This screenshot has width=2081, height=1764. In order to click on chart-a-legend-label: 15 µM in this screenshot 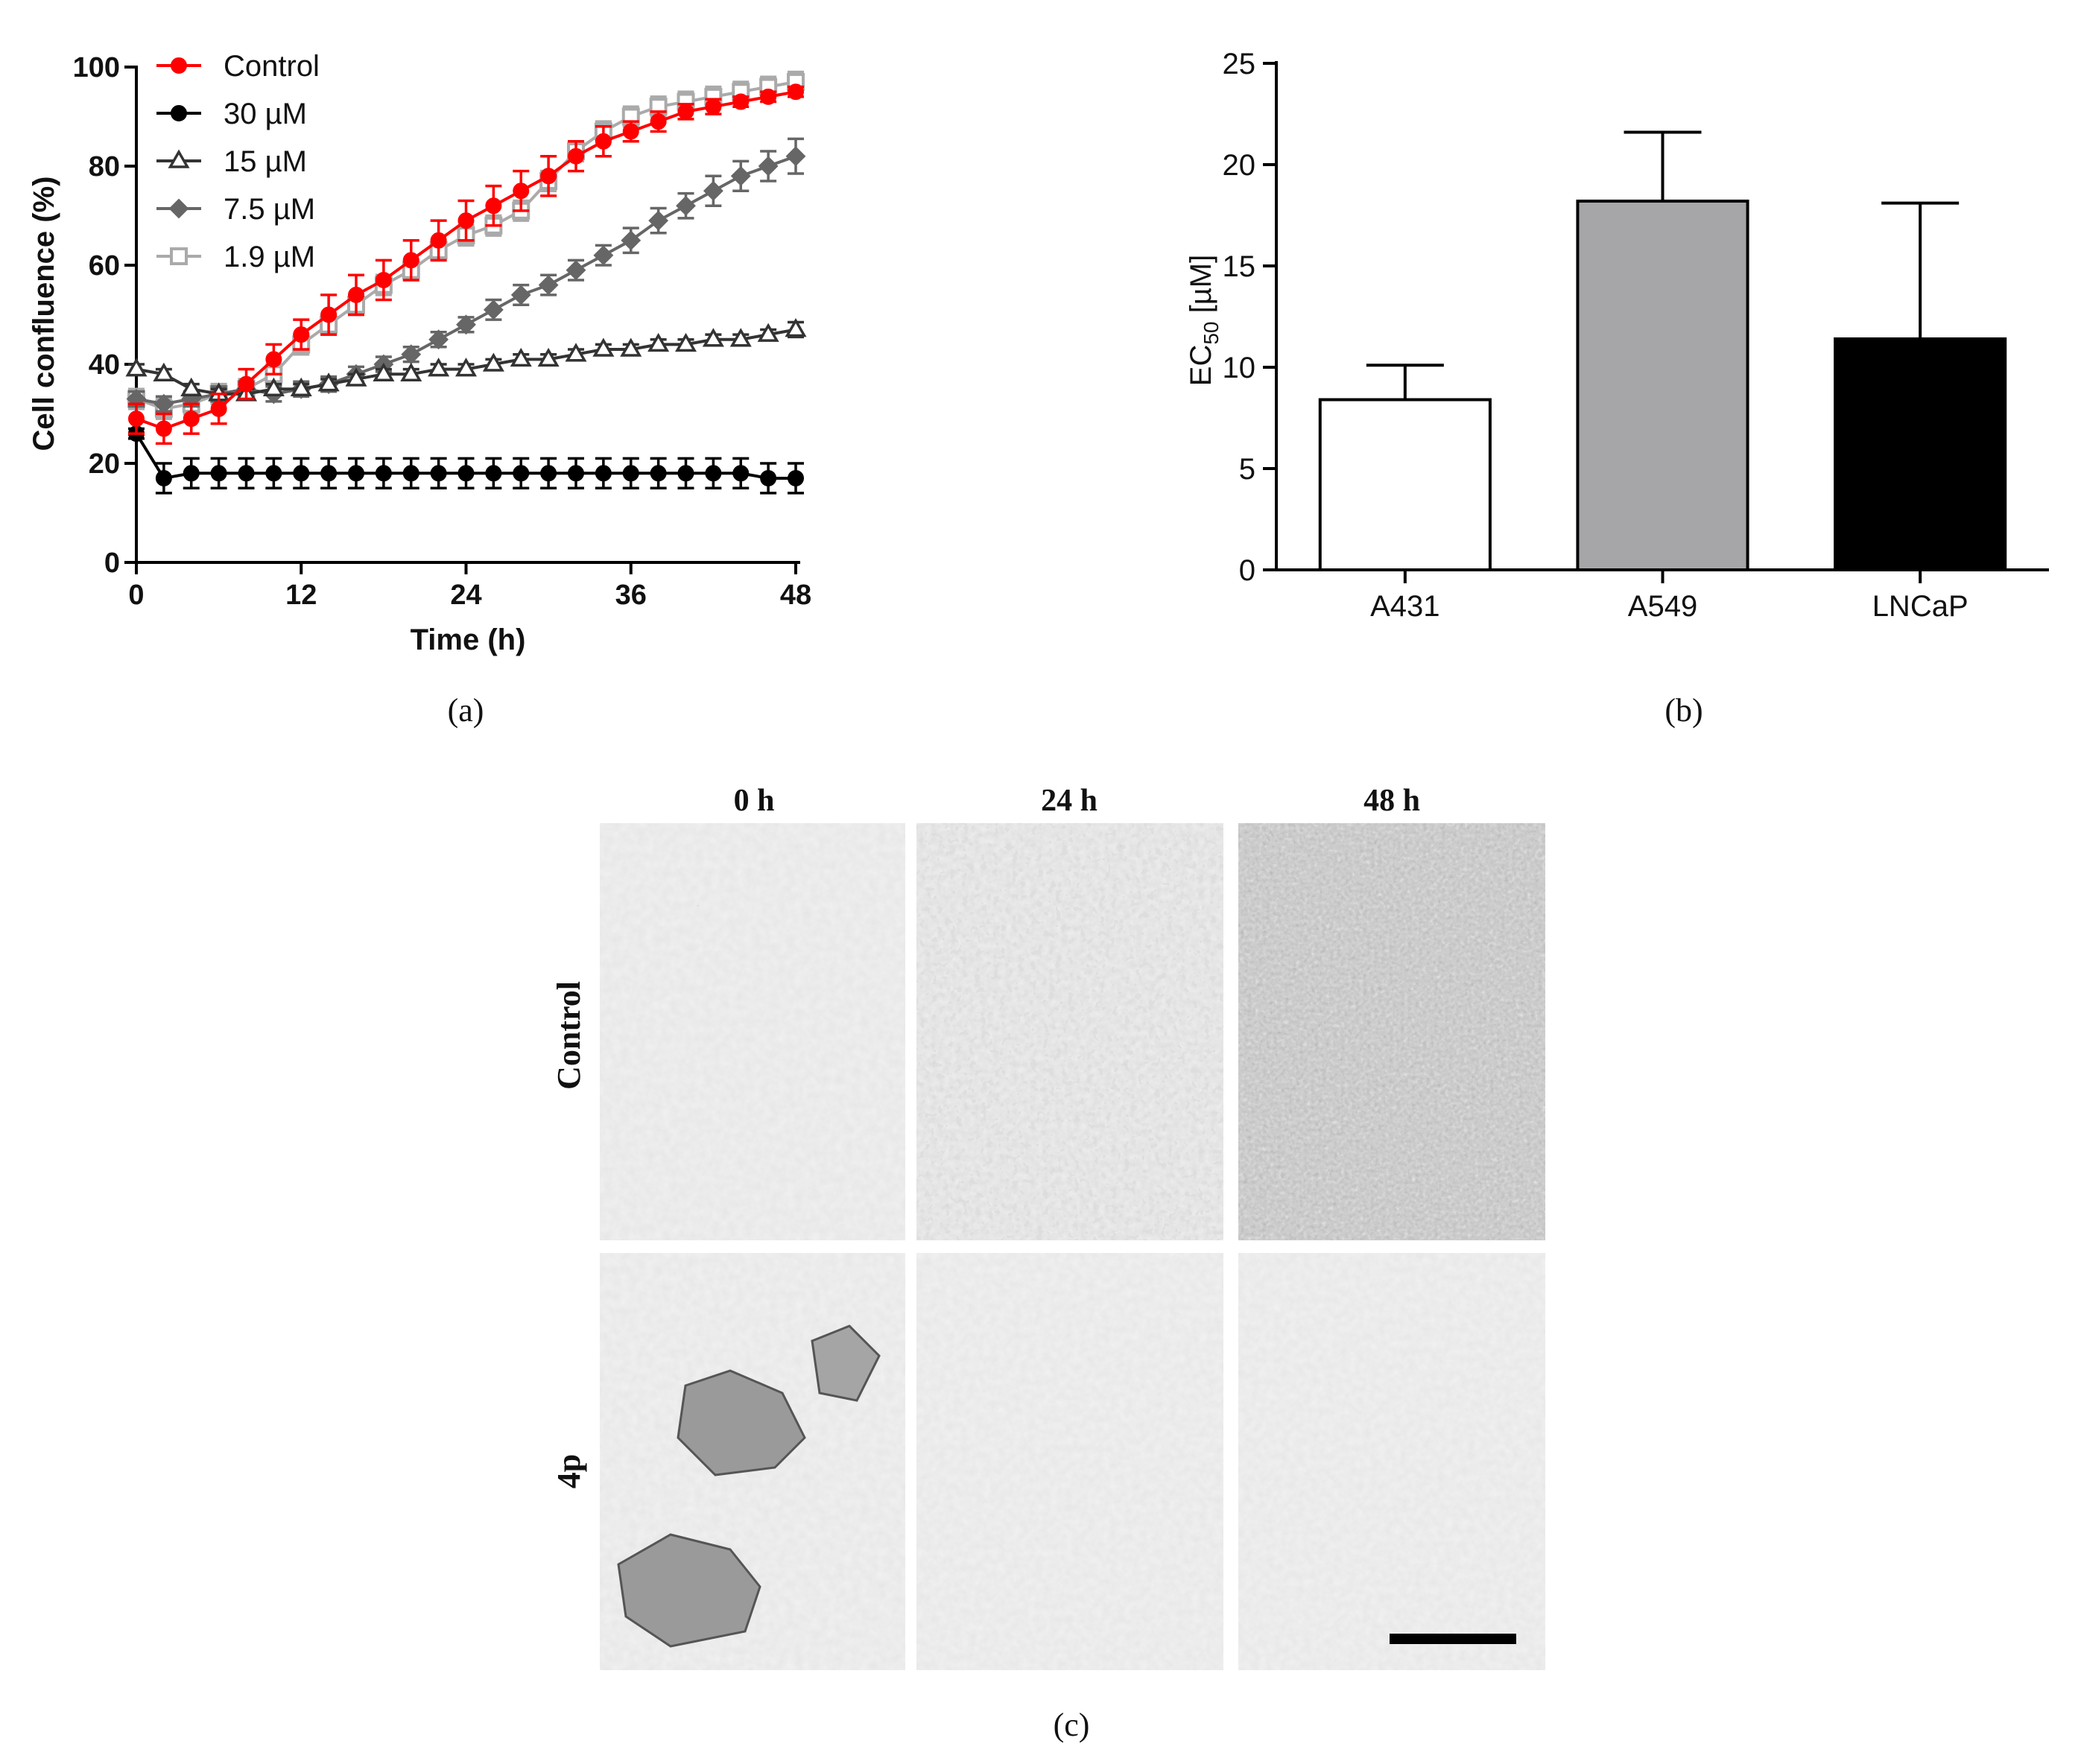, I will do `click(265, 162)`.